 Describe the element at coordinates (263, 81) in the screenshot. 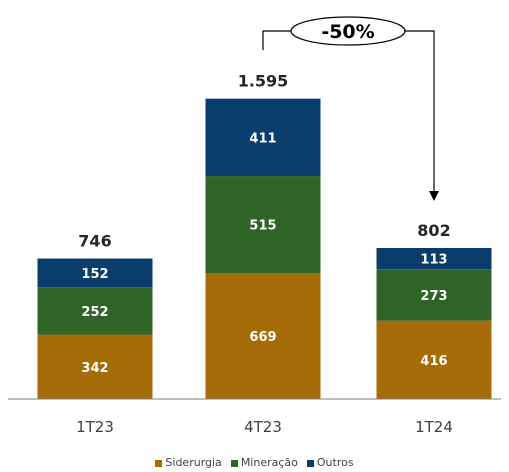

I see `total-label-4t23: 1.595` at that location.